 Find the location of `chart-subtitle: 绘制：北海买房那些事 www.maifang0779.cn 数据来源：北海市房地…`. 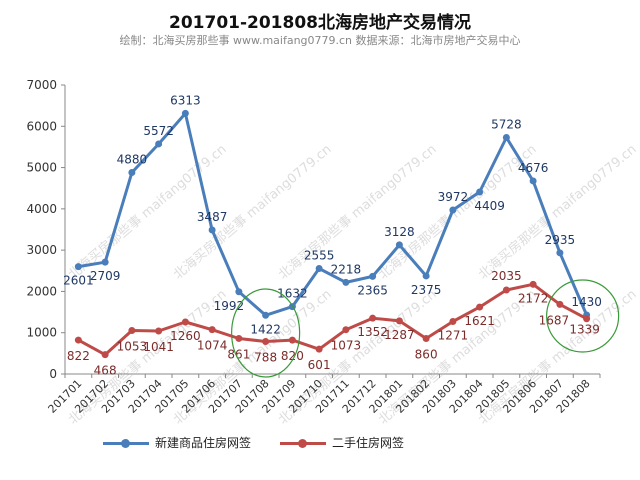

chart-subtitle: 绘制：北海买房那些事 www.maifang0779.cn 数据来源：北海市房地… is located at coordinates (320, 40).